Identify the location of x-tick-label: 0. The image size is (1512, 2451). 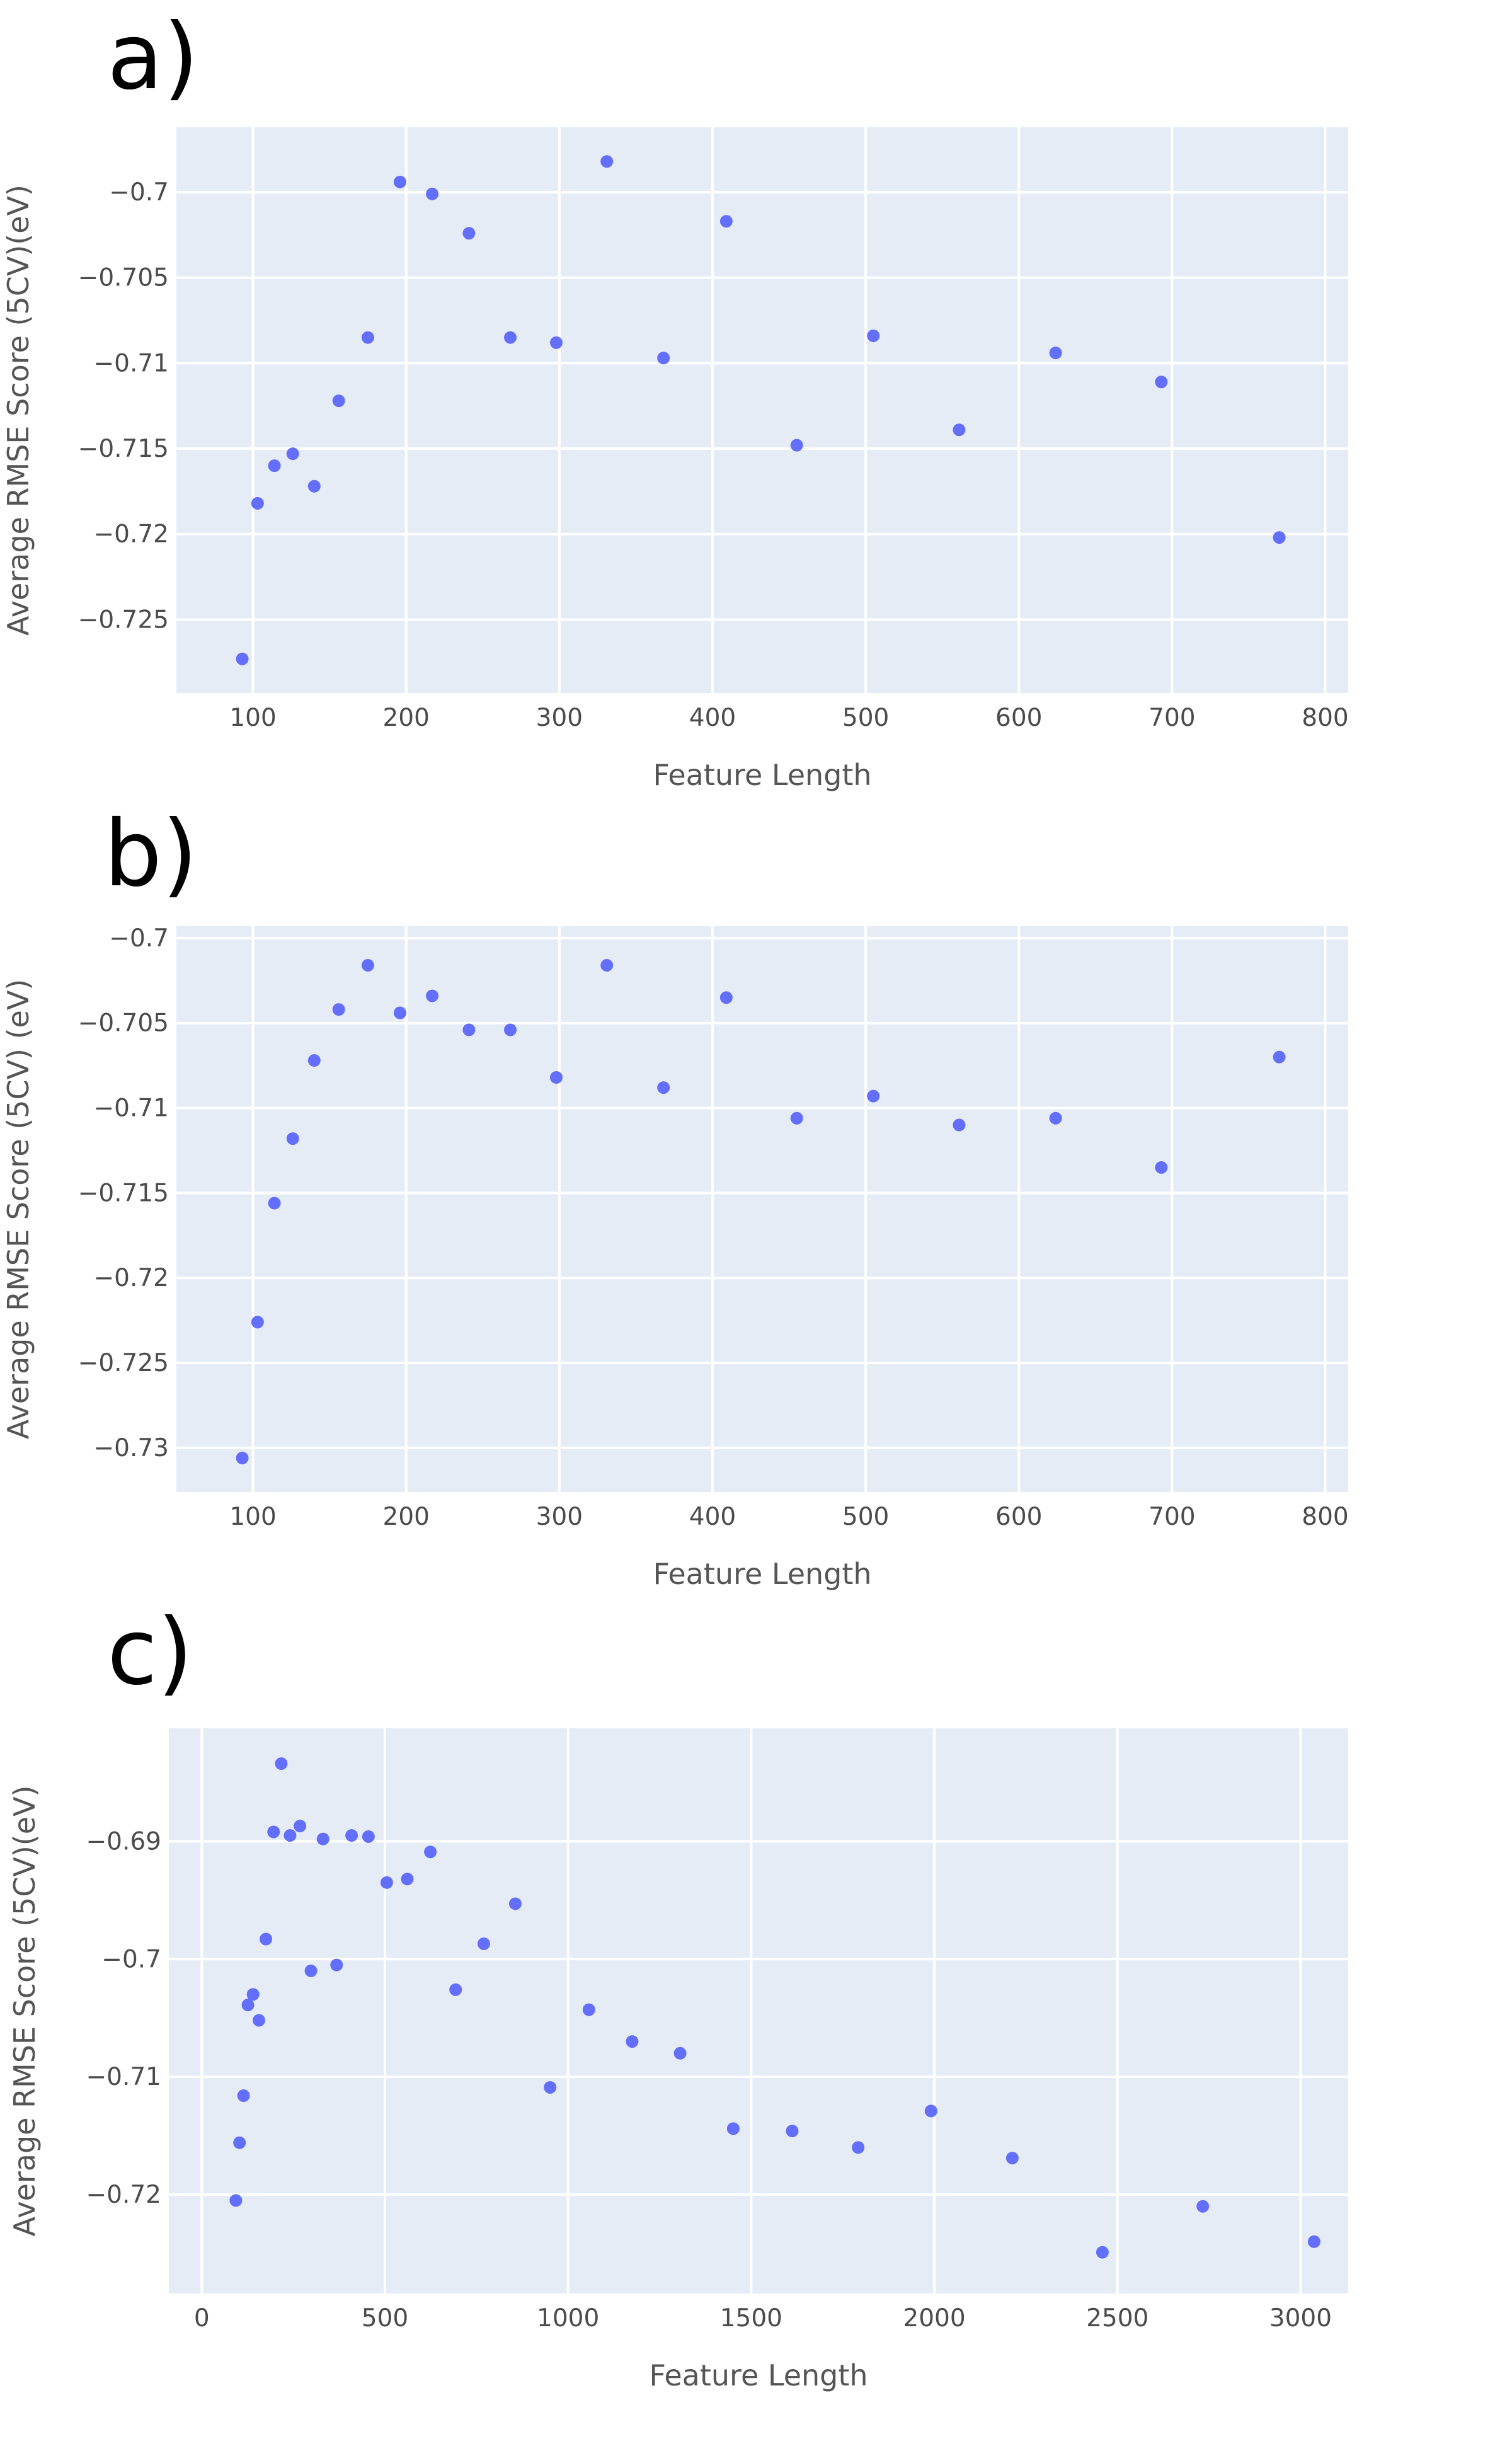
(202, 2318).